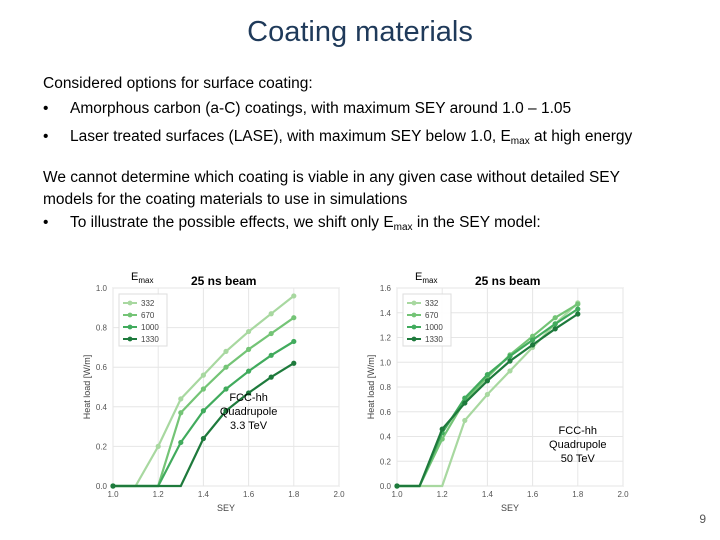 This screenshot has height=540, width=720. What do you see at coordinates (148, 315) in the screenshot?
I see `legend-label: 670` at bounding box center [148, 315].